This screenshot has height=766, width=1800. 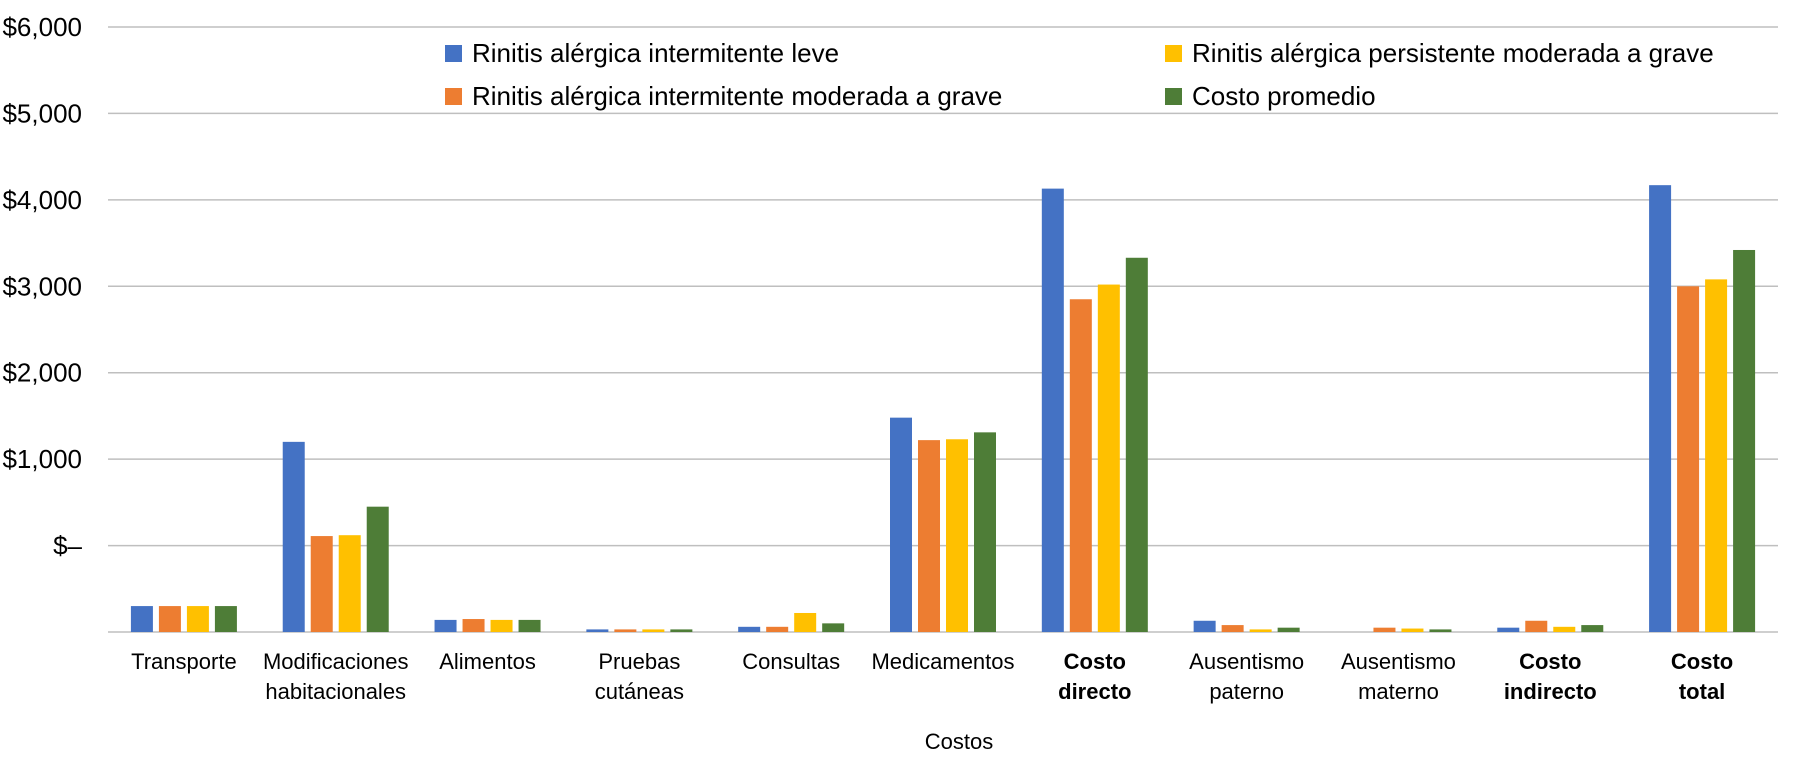 I want to click on y-tick-label: $2,000, so click(x=42, y=373).